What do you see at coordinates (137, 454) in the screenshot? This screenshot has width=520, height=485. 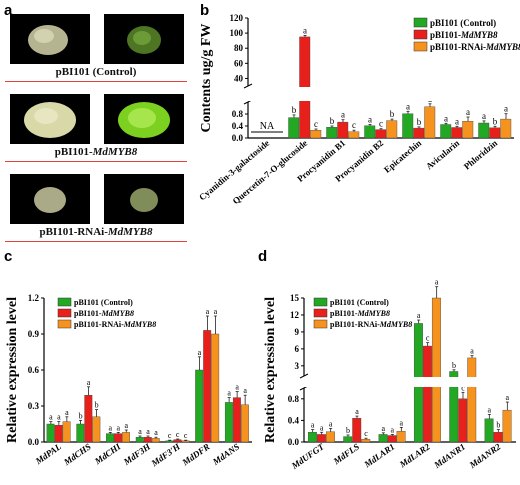 I see `category-label: MdF3H` at bounding box center [137, 454].